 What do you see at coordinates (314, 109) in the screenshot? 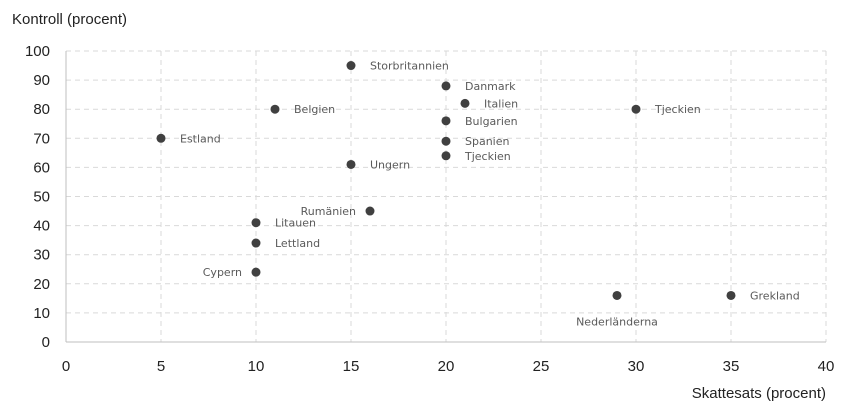
I see `point-label: Belgien` at bounding box center [314, 109].